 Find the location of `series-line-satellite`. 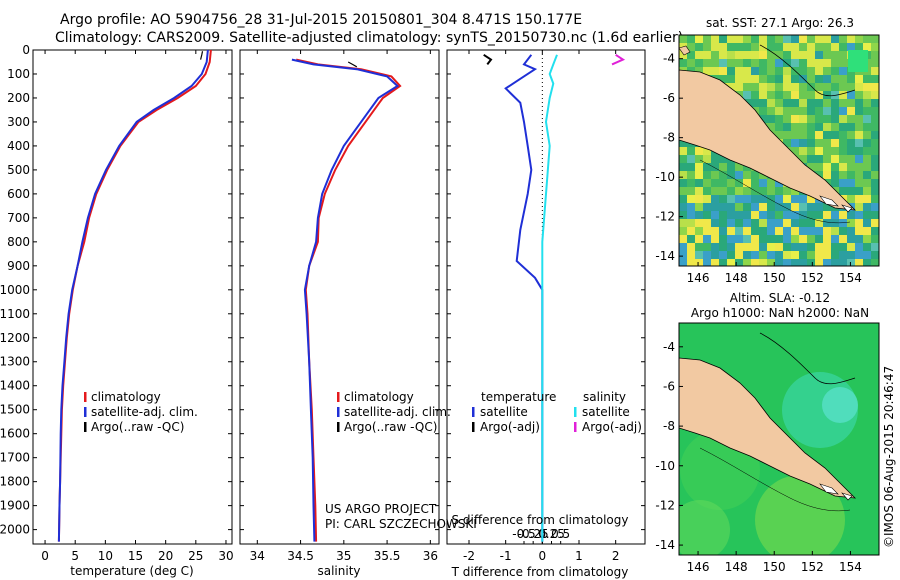

series-line-satellite is located at coordinates (345, 300).